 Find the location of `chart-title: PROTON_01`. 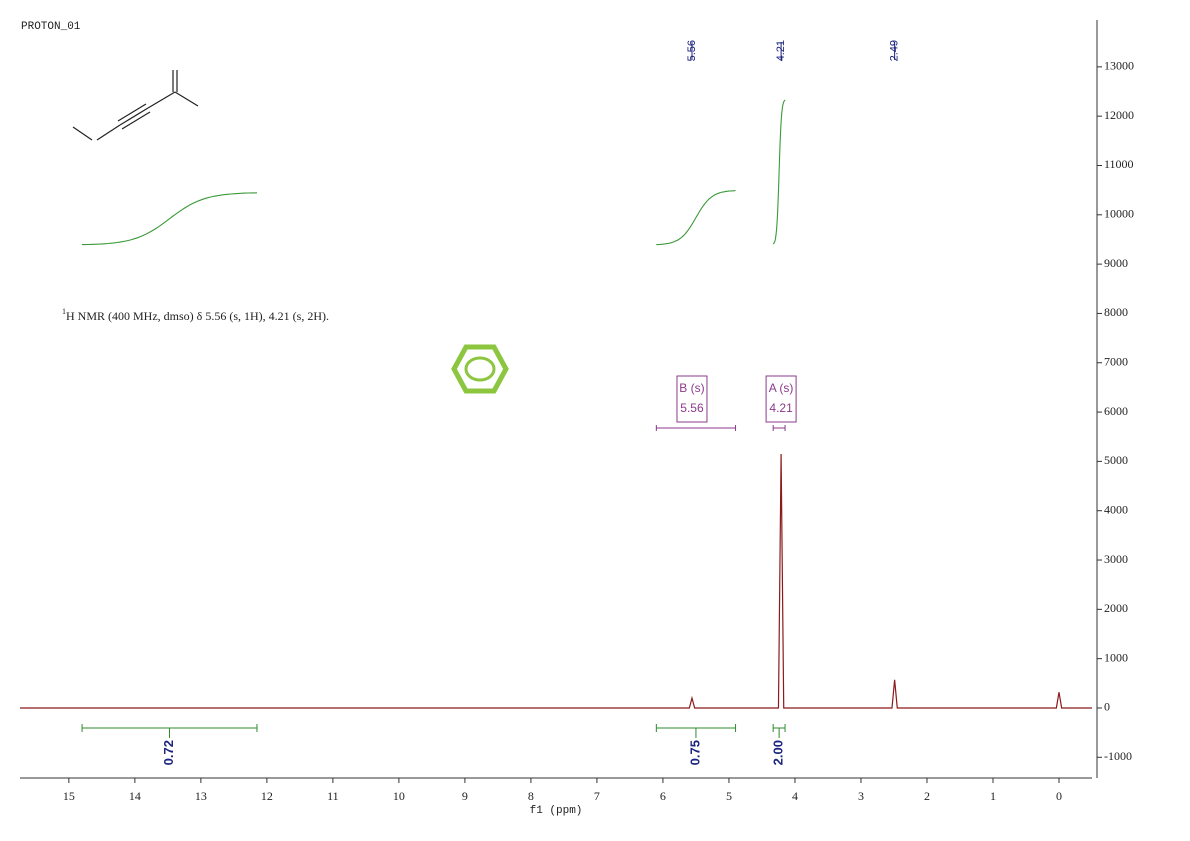

chart-title: PROTON_01 is located at coordinates (51, 27).